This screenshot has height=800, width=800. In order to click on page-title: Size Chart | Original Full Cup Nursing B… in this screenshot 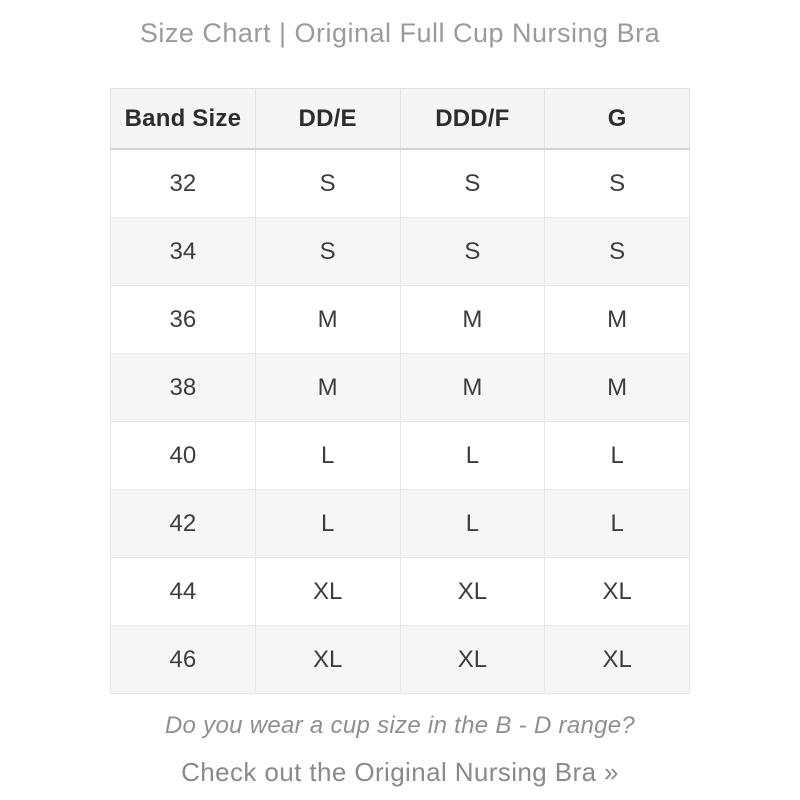, I will do `click(400, 33)`.